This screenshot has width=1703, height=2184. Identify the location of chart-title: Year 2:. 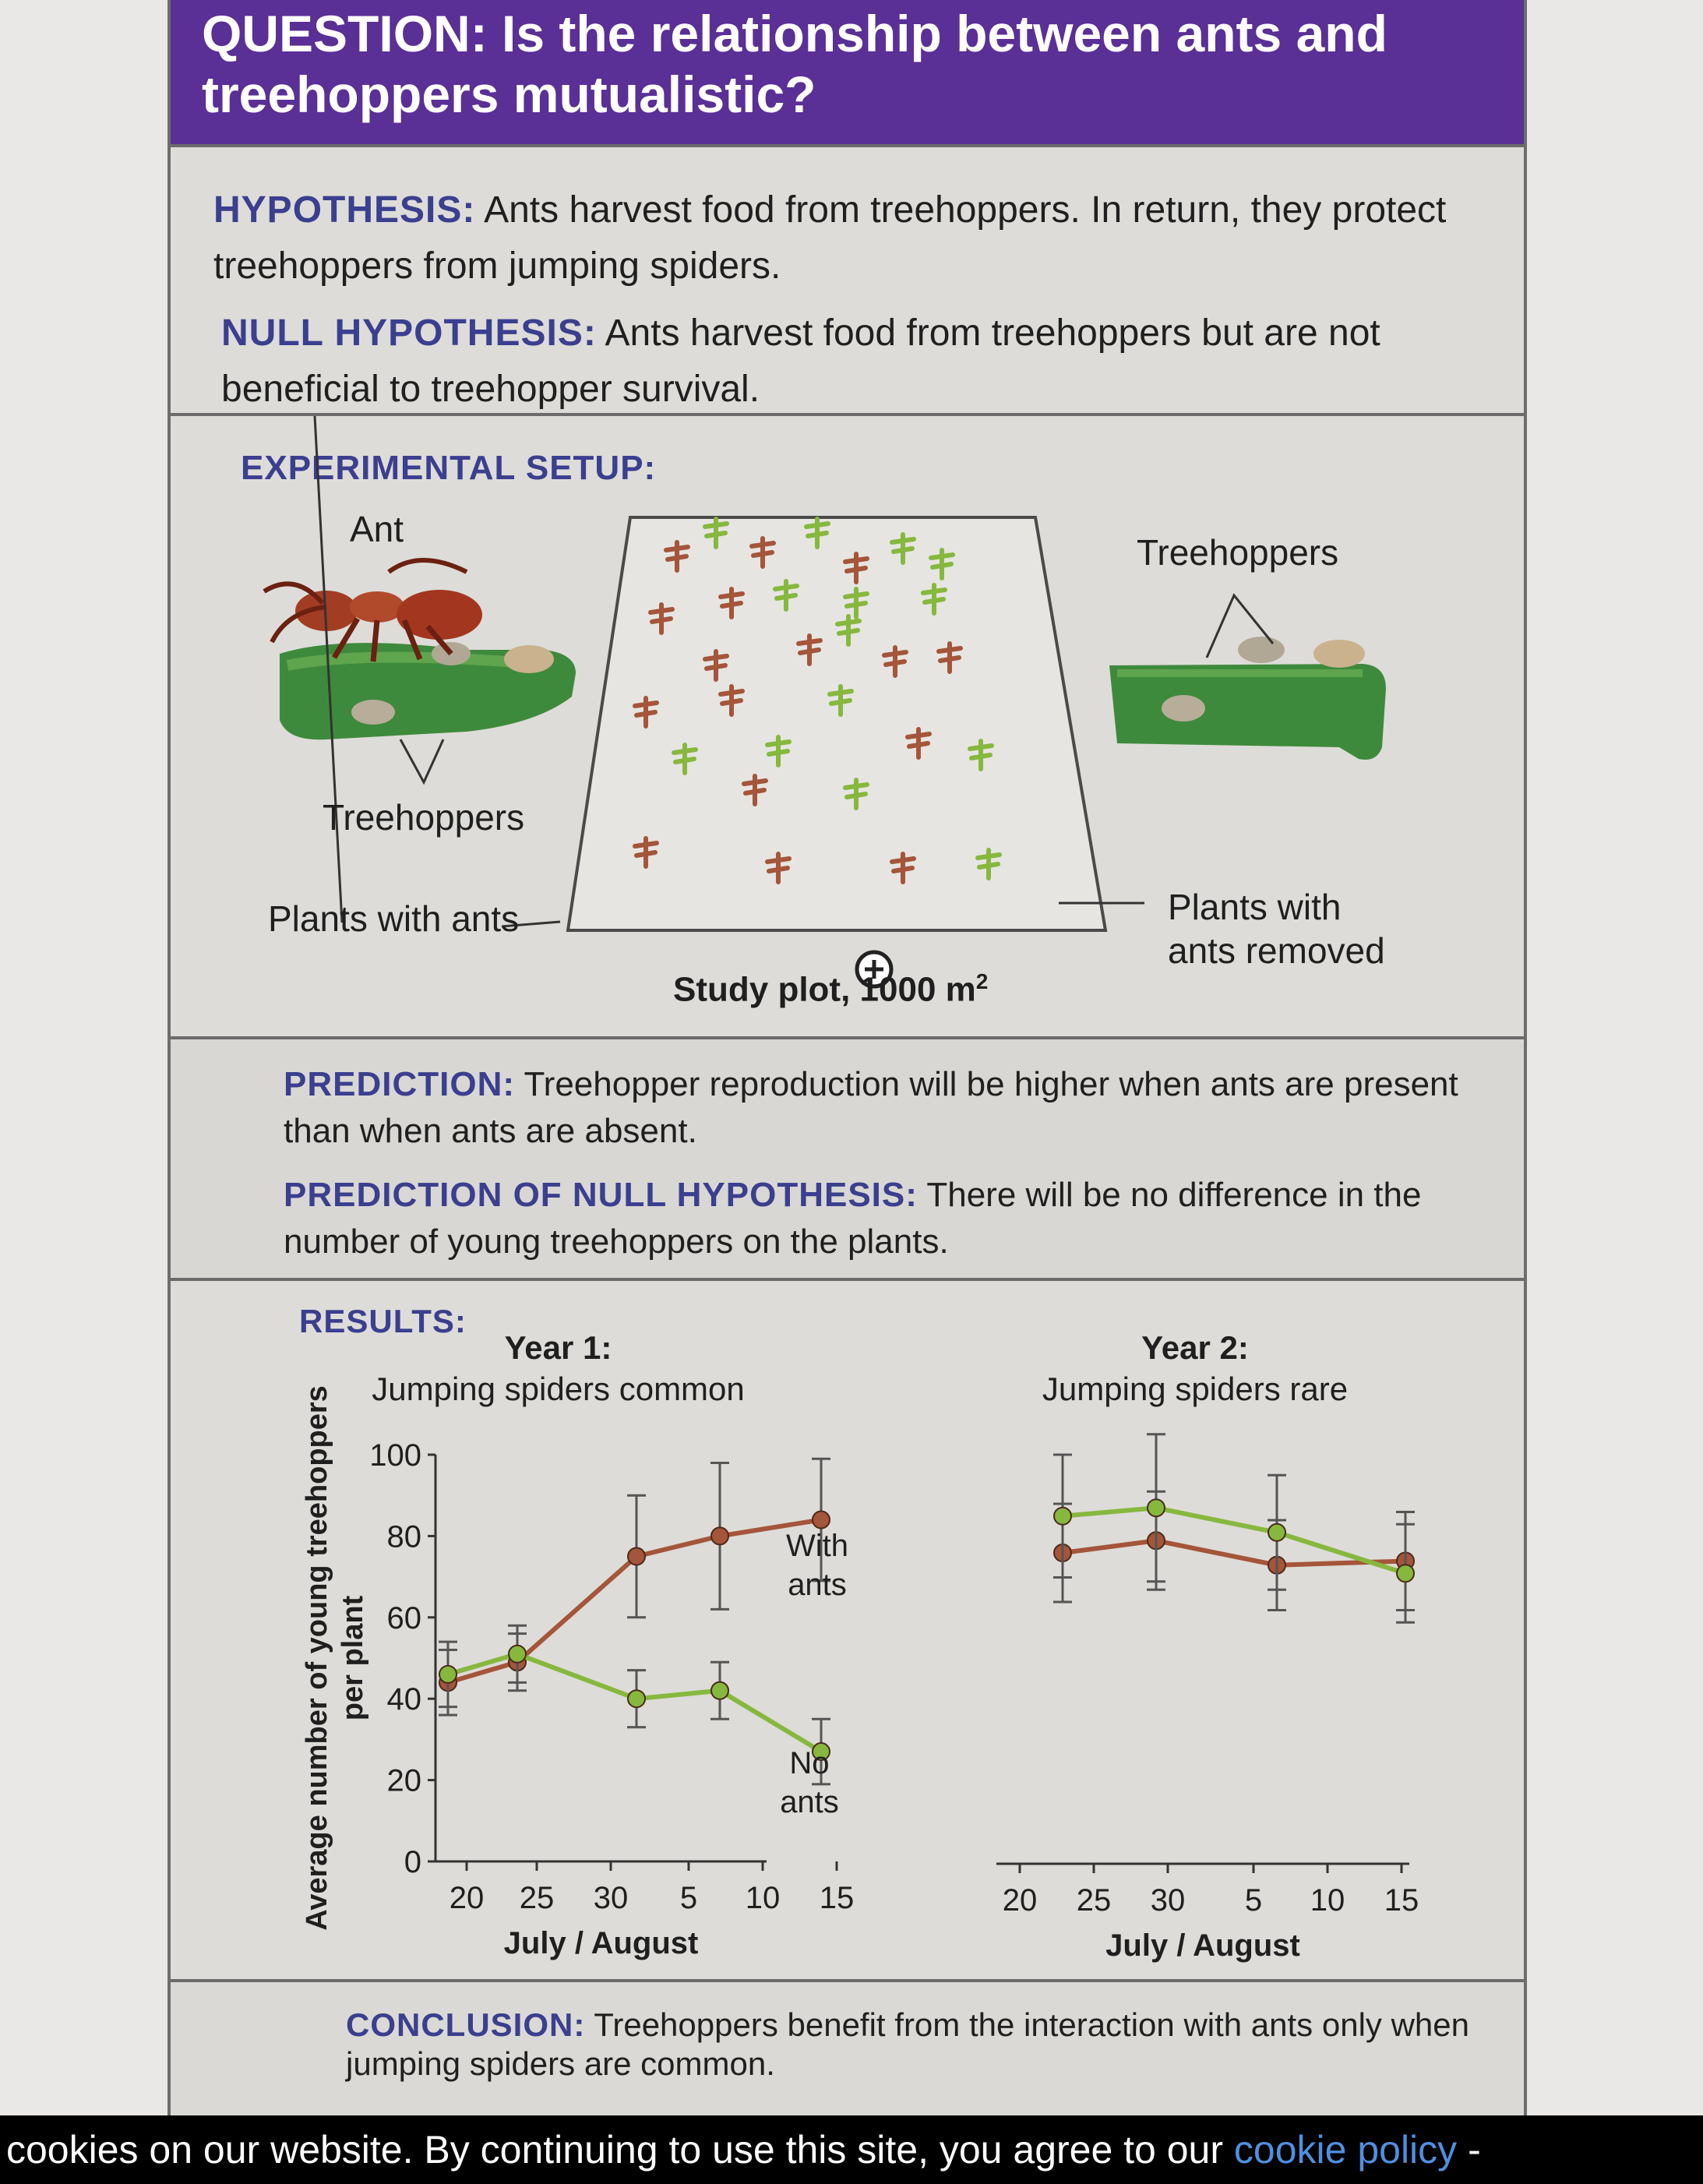
(1195, 1347).